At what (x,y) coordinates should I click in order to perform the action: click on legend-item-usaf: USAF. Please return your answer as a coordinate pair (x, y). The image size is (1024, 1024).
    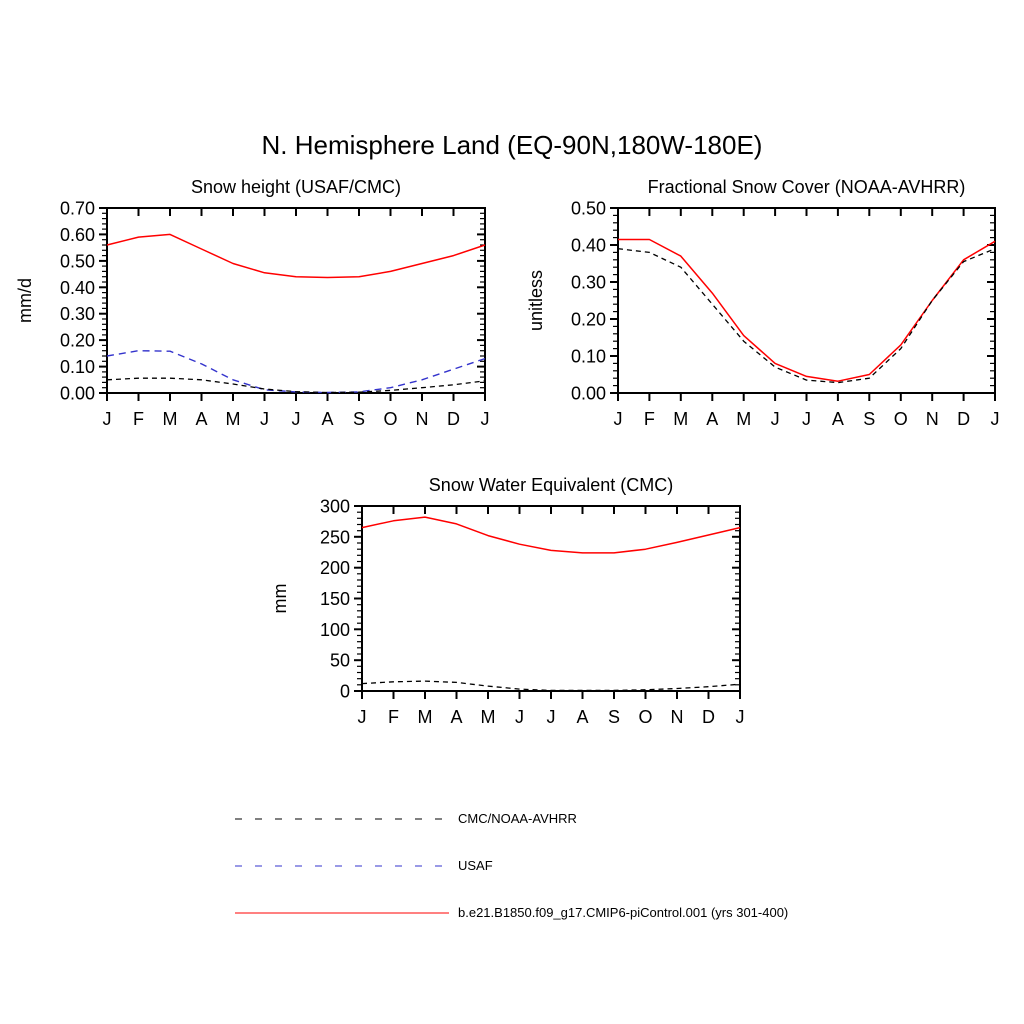
    Looking at the image, I should click on (511, 865).